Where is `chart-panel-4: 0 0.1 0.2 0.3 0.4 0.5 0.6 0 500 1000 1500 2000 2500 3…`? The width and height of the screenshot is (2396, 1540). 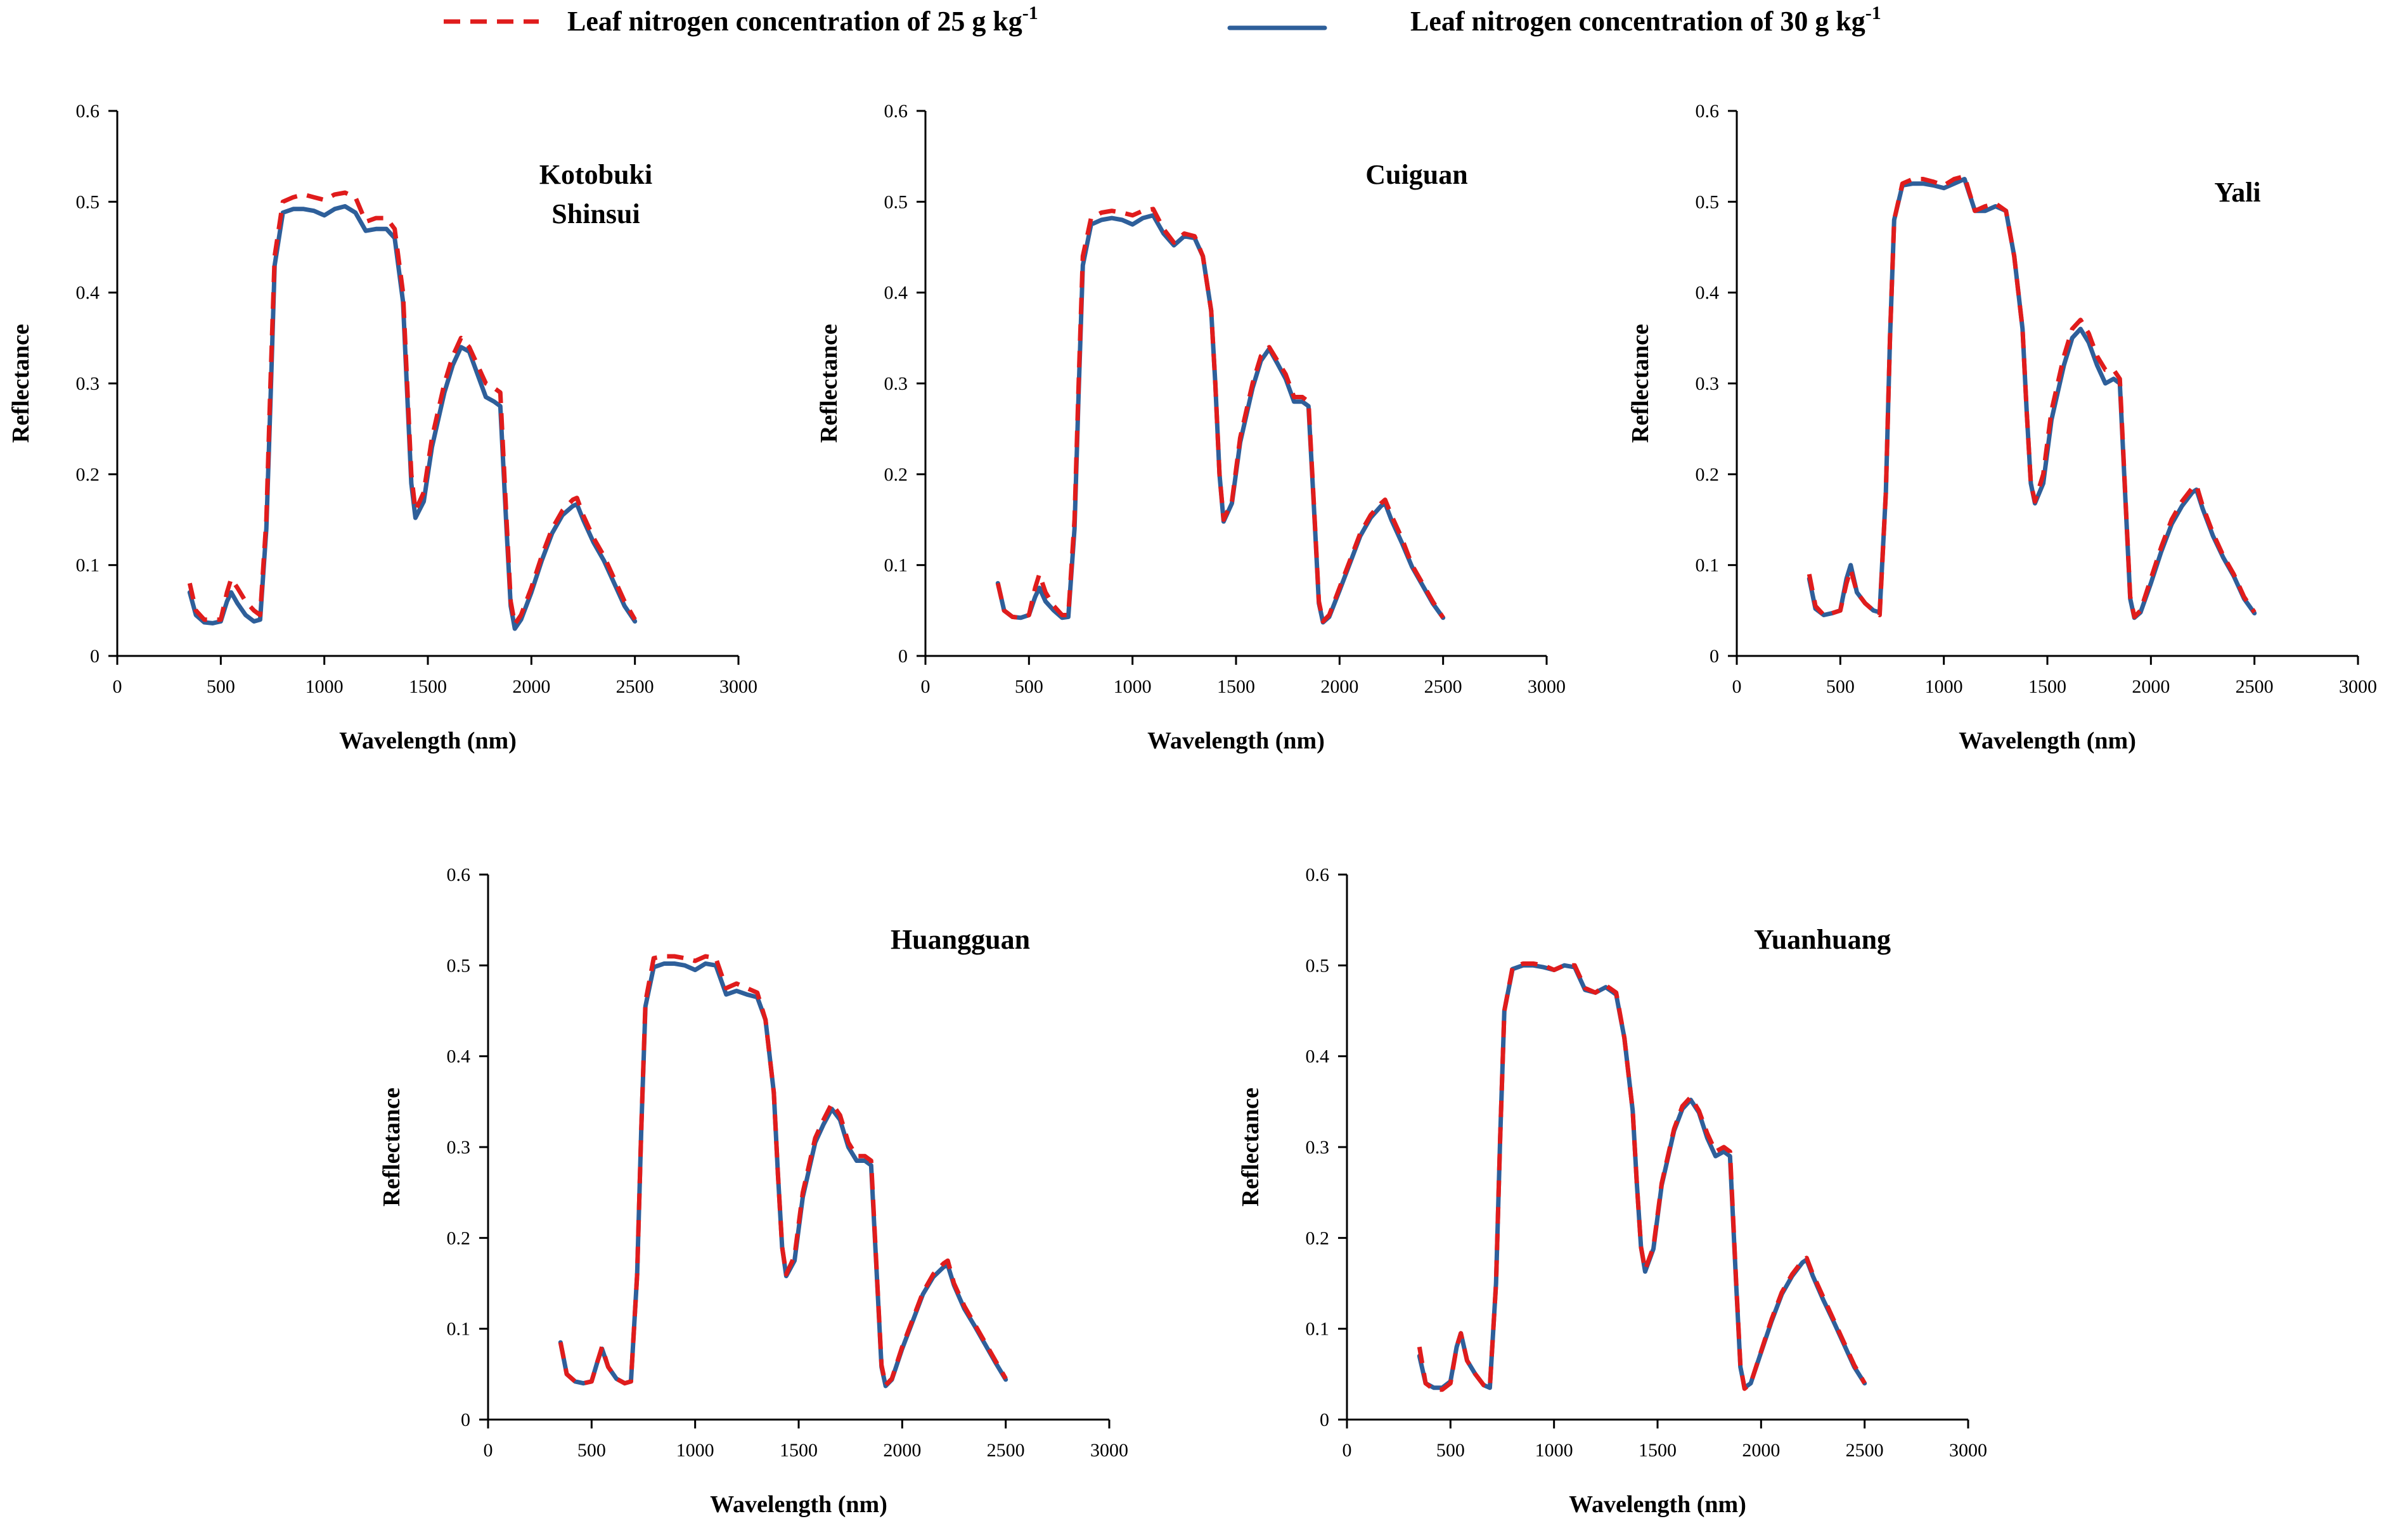 chart-panel-4: 0 0.1 0.2 0.3 0.4 0.5 0.6 0 500 1000 1500 2000 2500 3… is located at coordinates (753, 1191).